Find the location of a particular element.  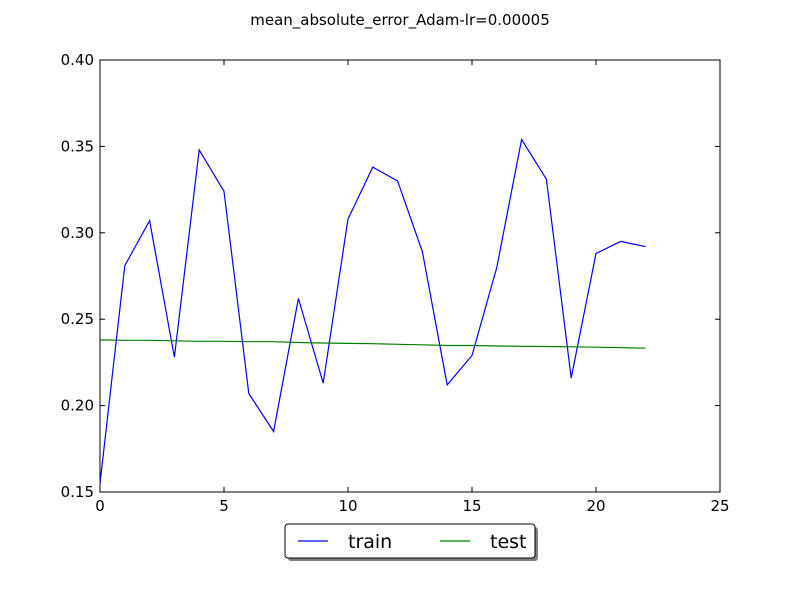

y-tick-label: 0.40 is located at coordinates (77, 60).